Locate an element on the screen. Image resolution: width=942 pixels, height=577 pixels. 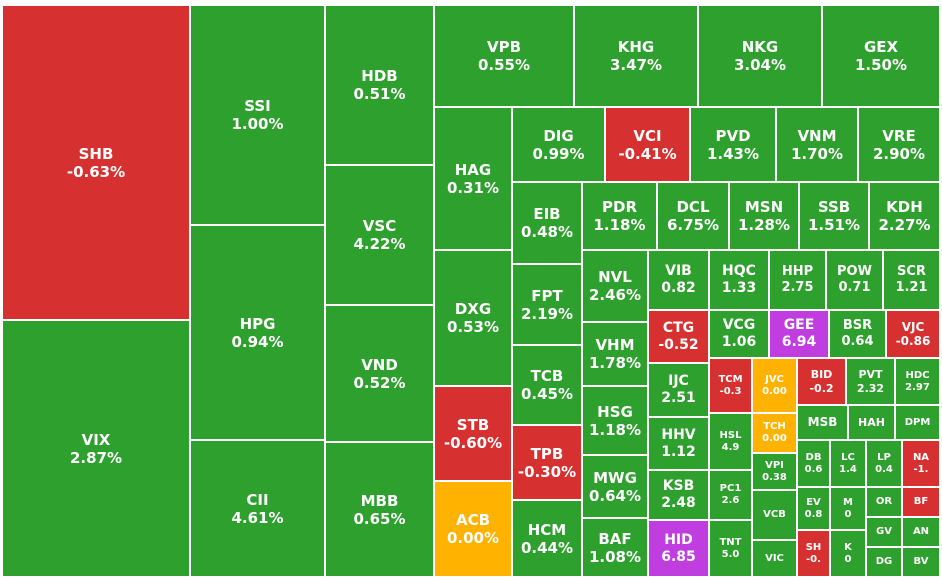
tile-vjc: VJC-0.86 is located at coordinates (913, 334).